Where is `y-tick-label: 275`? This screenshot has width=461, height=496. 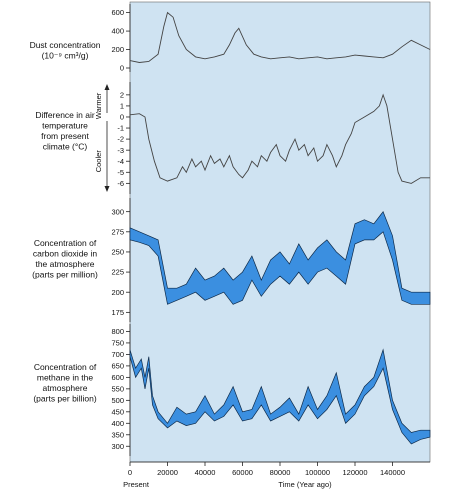
y-tick-label: 275 is located at coordinates (117, 231).